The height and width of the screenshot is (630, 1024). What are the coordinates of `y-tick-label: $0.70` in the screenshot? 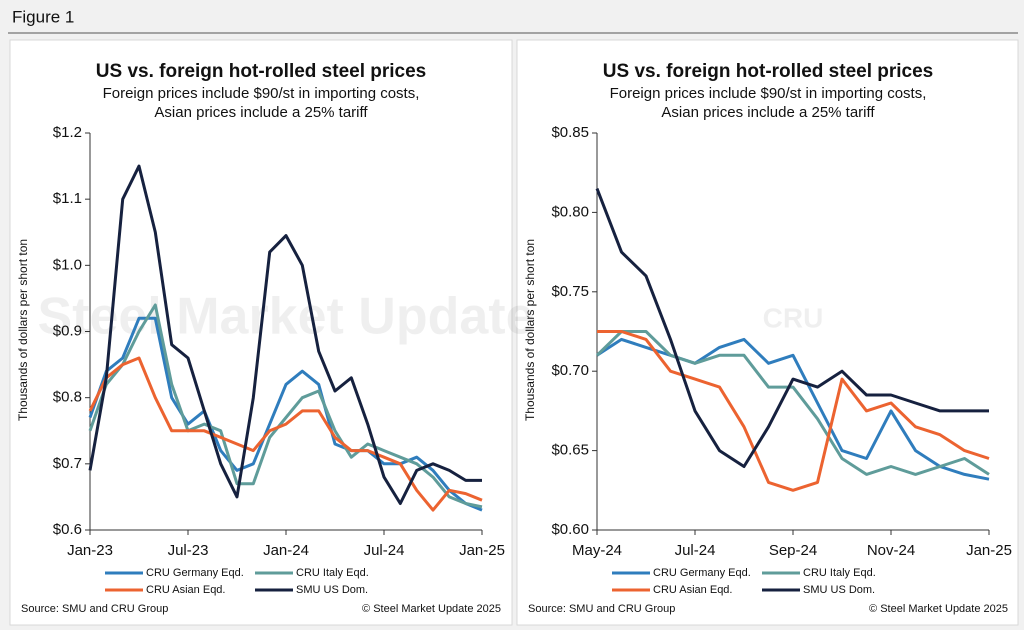 It's located at (570, 370).